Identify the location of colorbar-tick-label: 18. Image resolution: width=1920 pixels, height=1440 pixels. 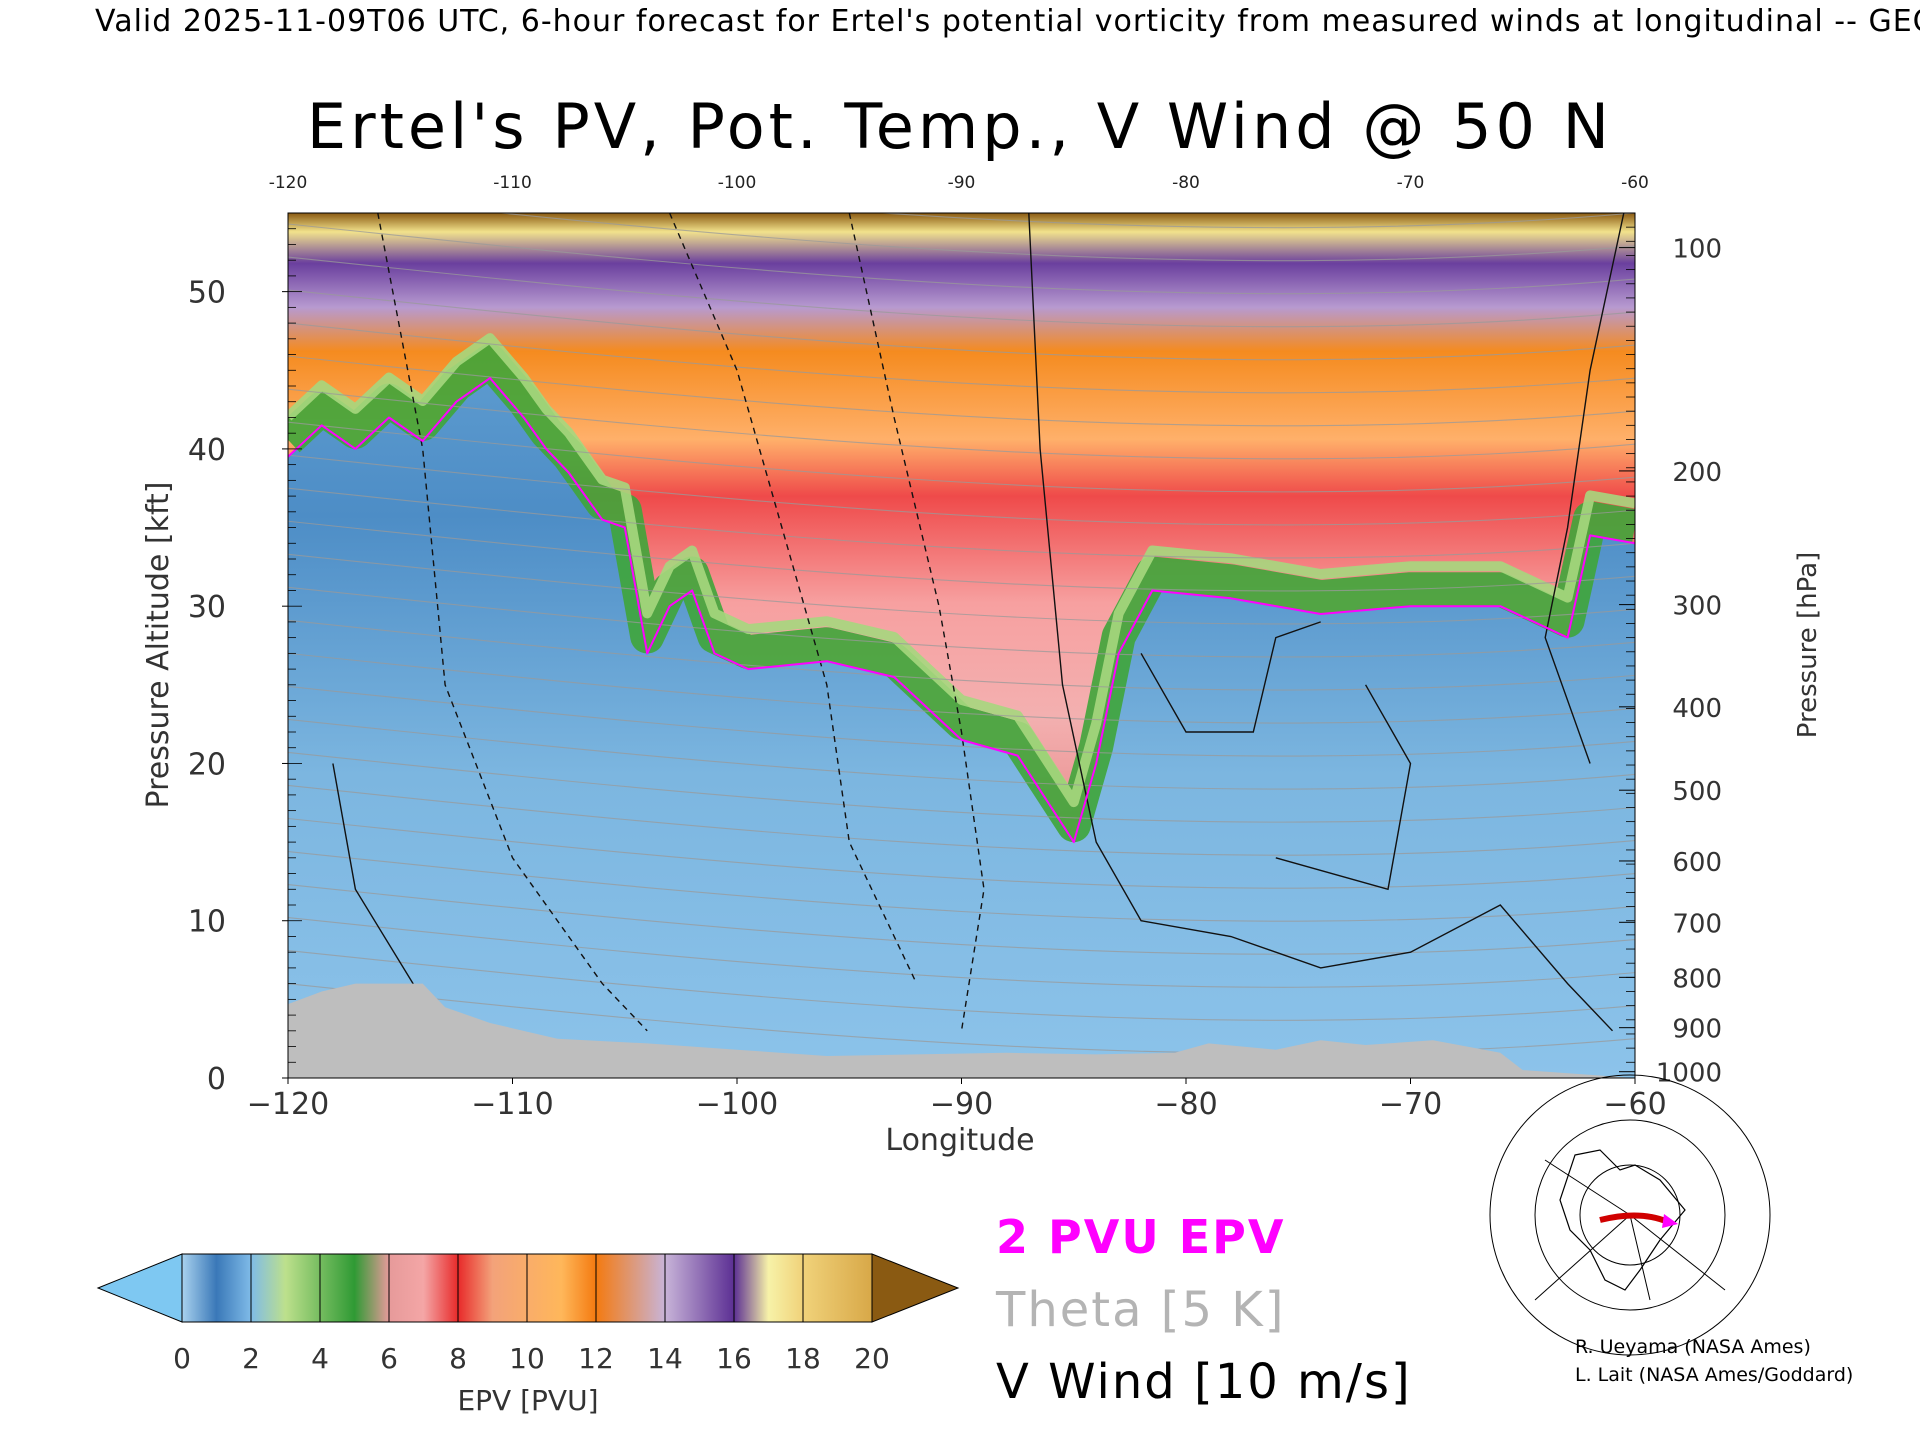
(803, 1358).